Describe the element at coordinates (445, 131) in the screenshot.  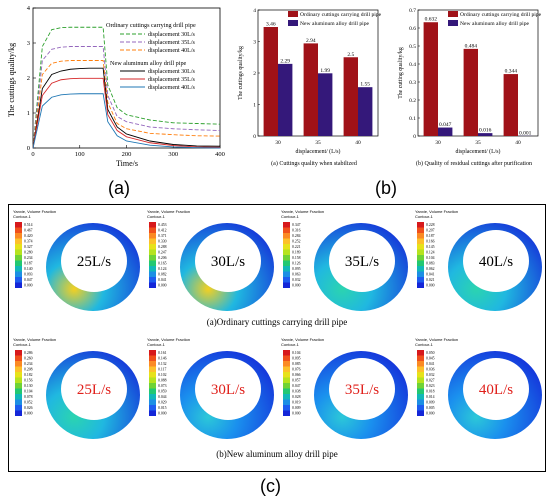
I see `bar-aluminum` at that location.